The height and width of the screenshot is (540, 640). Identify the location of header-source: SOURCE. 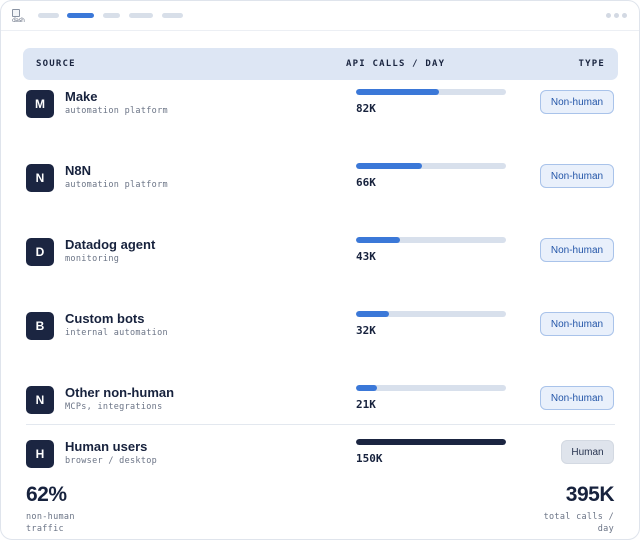
(56, 64).